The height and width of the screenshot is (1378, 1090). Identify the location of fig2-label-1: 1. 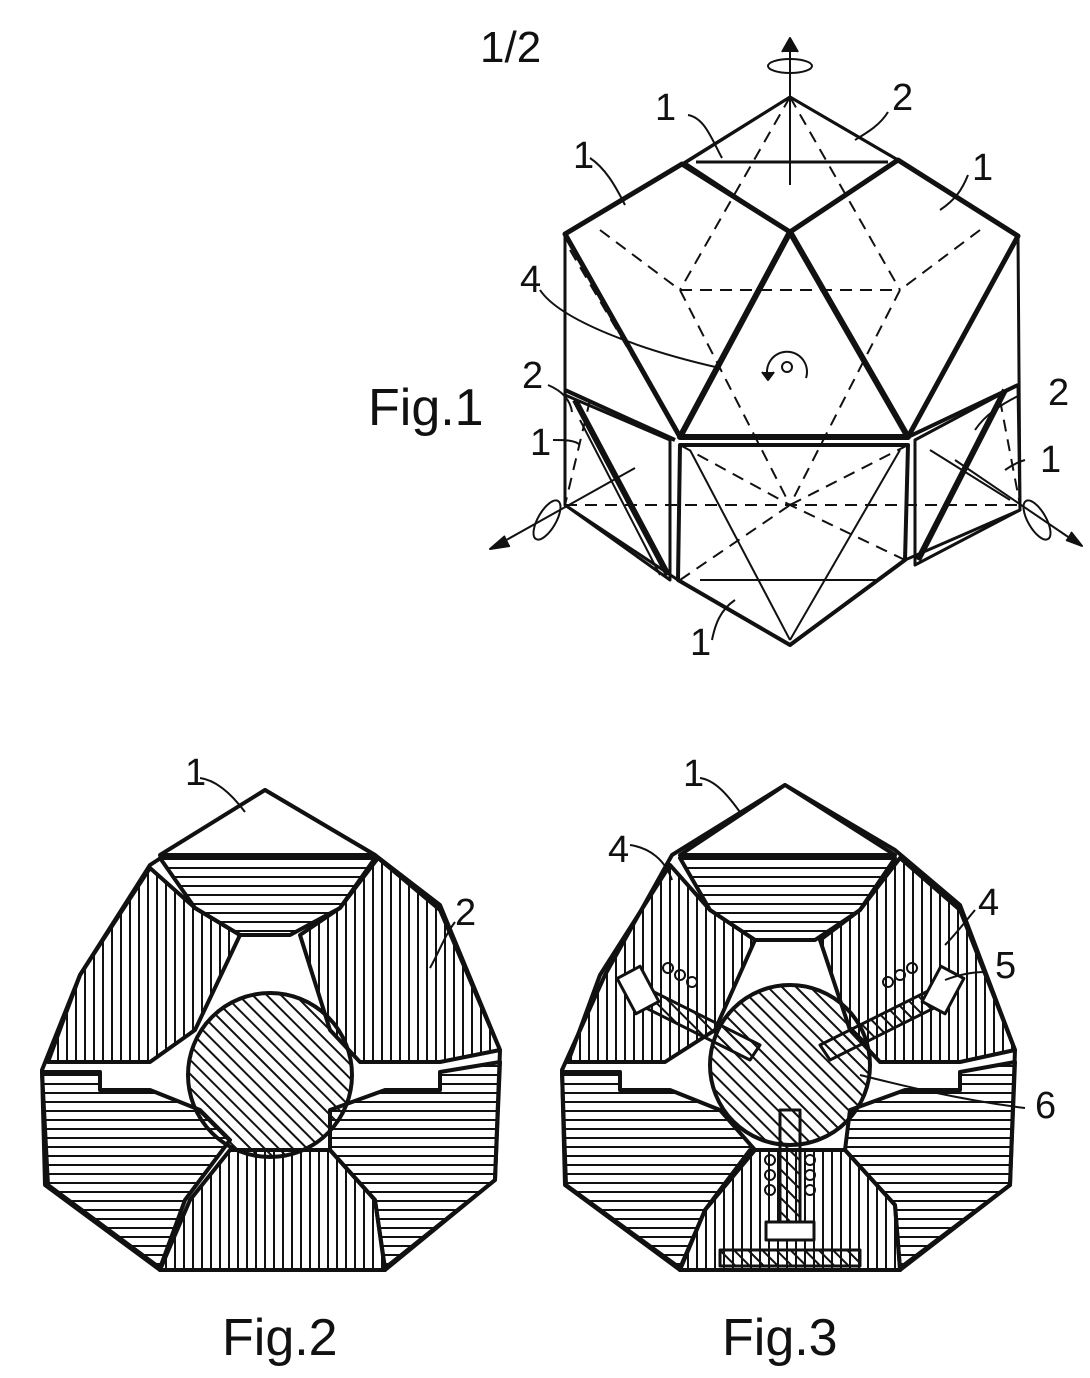
(195, 773).